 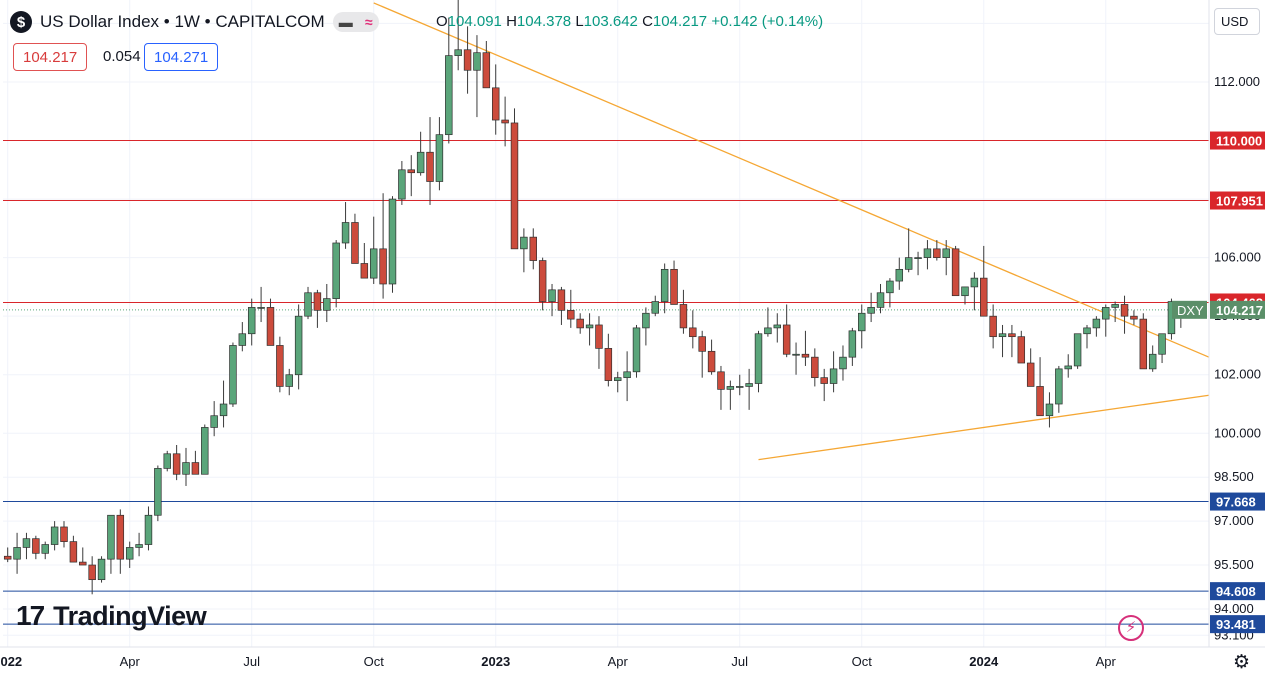 I want to click on y-tick-label: 98.500, so click(x=1234, y=476).